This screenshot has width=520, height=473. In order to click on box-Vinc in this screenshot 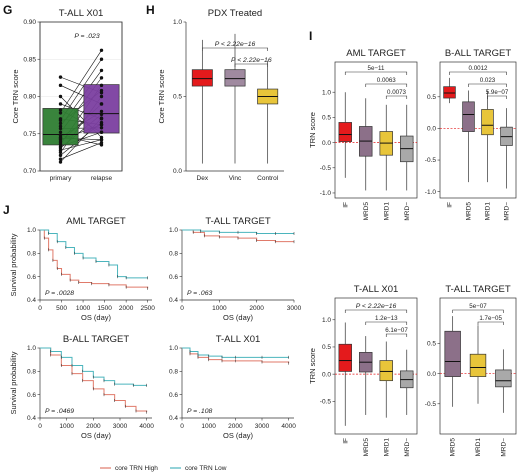, I will do `click(235, 98)`.